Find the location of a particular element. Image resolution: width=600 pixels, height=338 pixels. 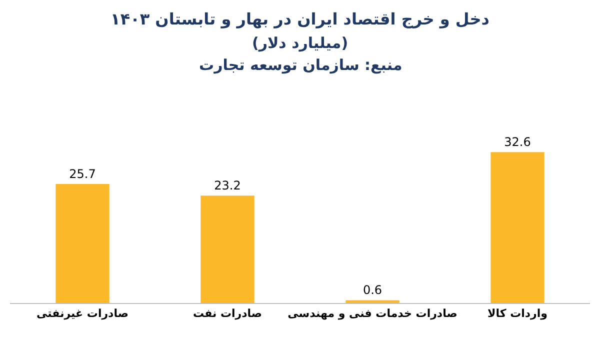

chart-subtitle: (میلیارد دلار) is located at coordinates (300, 43).